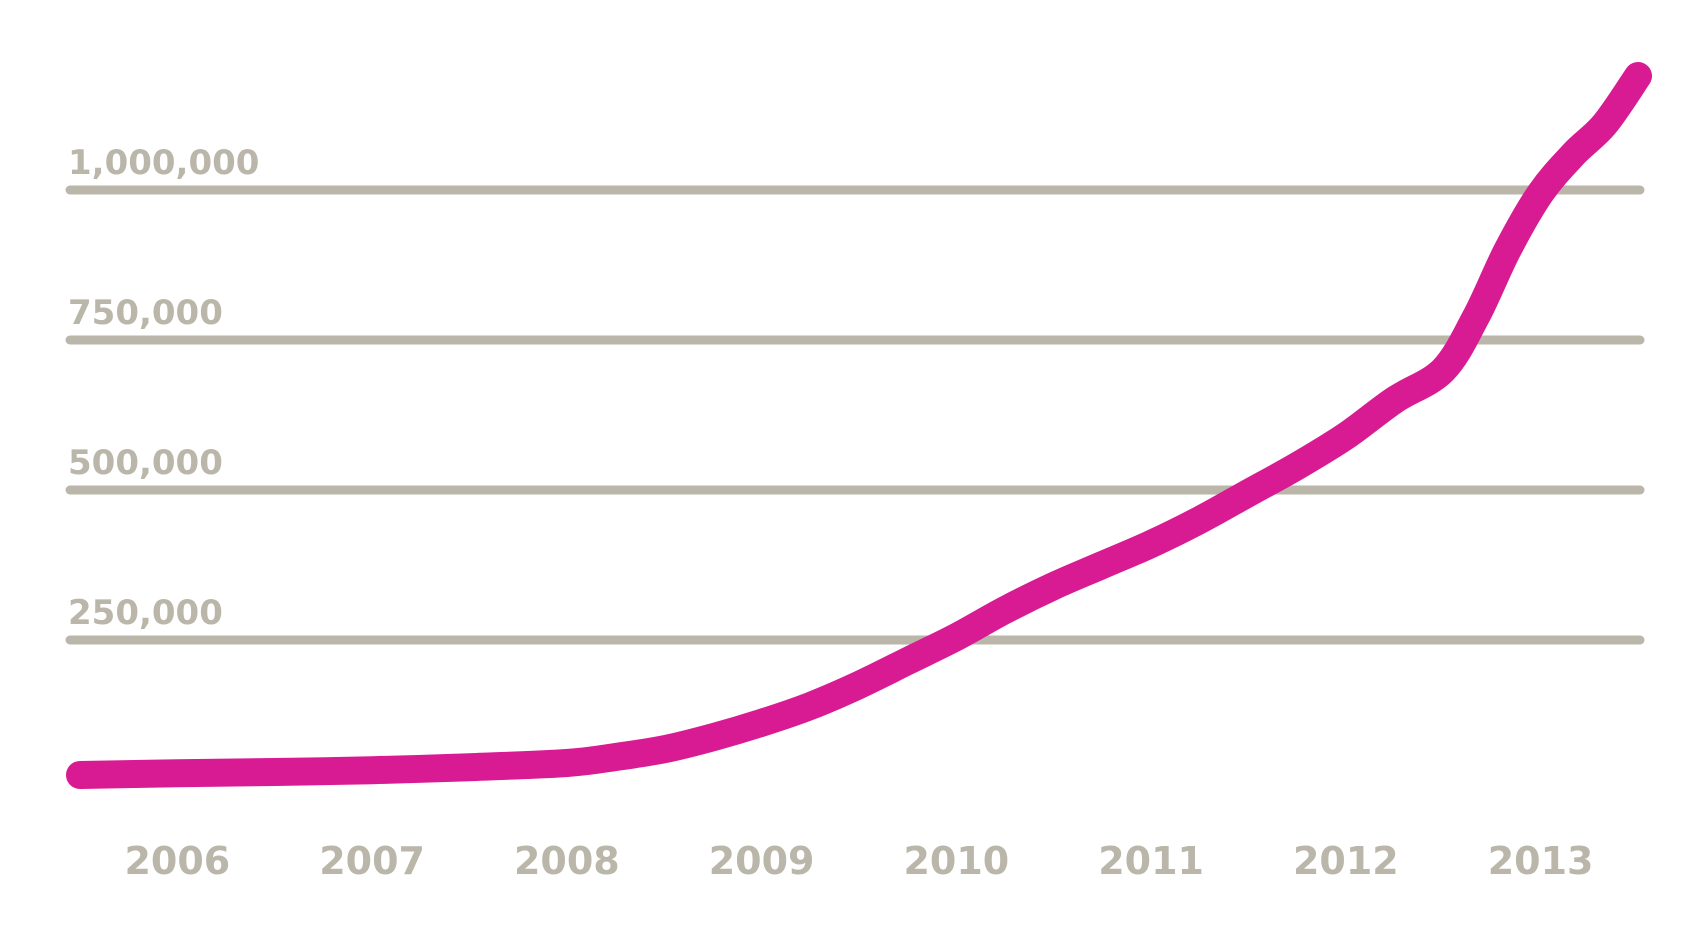  Describe the element at coordinates (956, 861) in the screenshot. I see `x-tick-label: 2010` at that location.